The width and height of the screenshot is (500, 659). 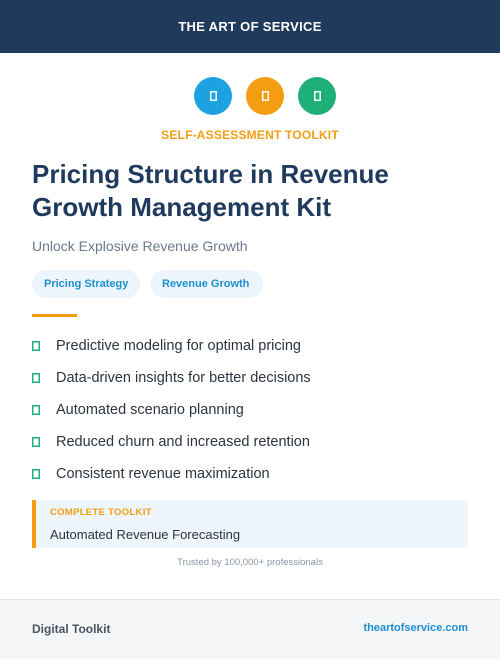 What do you see at coordinates (145, 534) in the screenshot?
I see `callout-value: Automated Revenue Forecasting` at bounding box center [145, 534].